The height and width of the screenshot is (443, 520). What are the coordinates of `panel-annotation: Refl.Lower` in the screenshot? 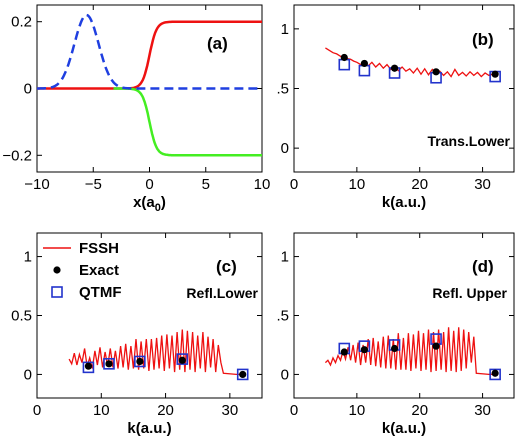 It's located at (222, 293).